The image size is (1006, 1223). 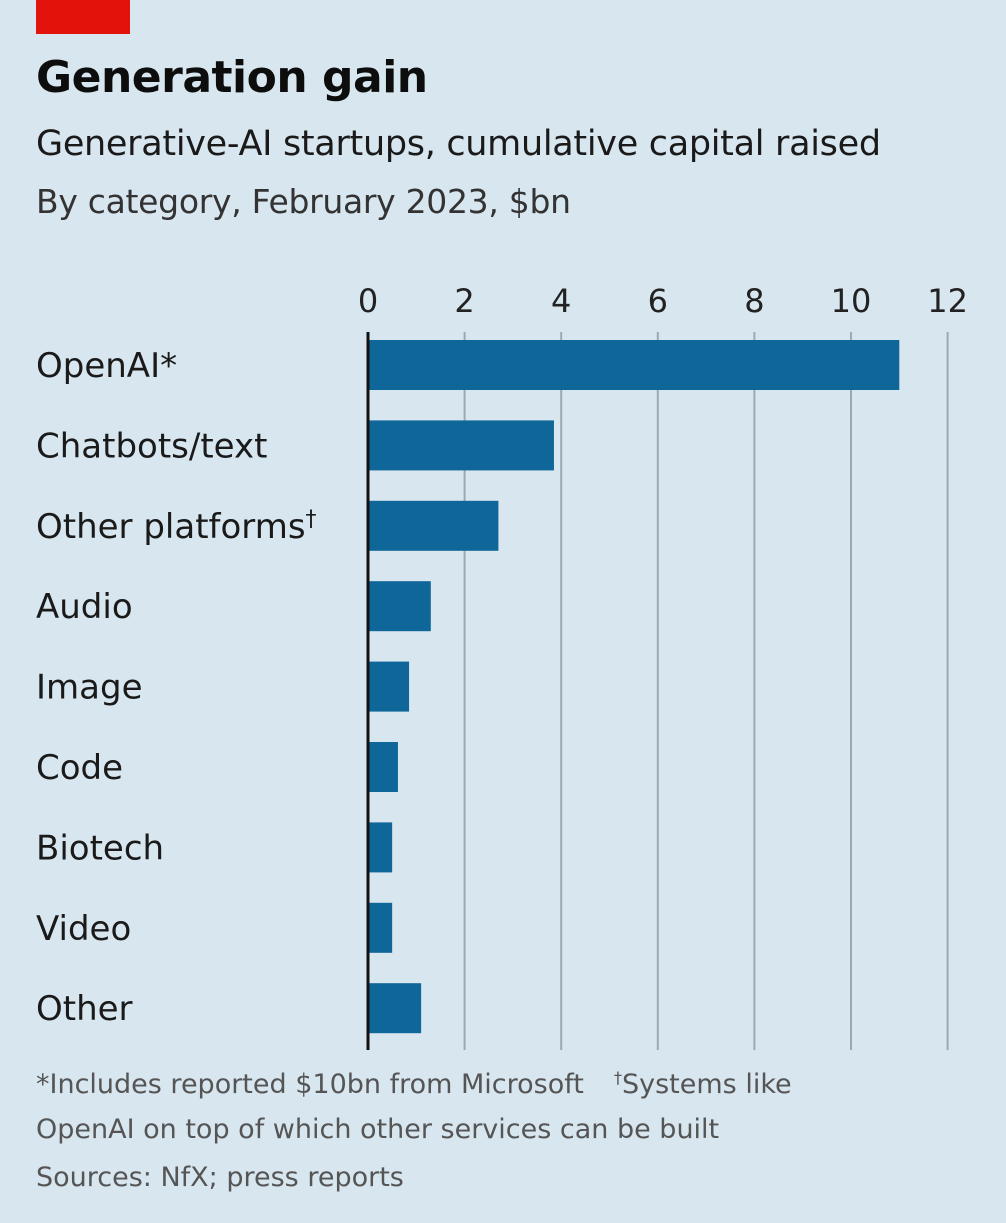 What do you see at coordinates (368, 301) in the screenshot?
I see `x-tick-label-0: 0` at bounding box center [368, 301].